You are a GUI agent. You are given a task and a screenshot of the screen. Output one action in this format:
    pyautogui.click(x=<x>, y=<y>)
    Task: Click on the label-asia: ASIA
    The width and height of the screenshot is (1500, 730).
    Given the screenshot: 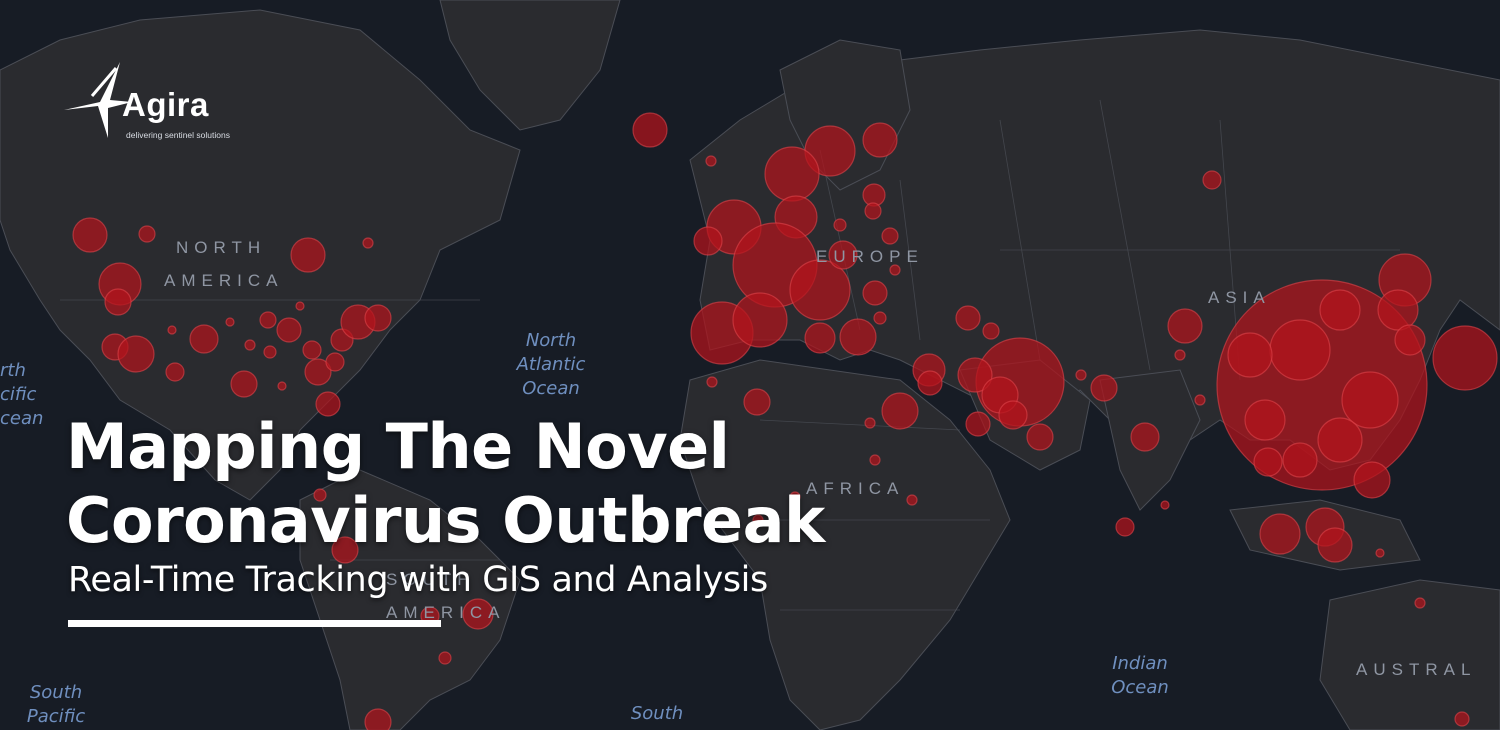 What is the action you would take?
    pyautogui.click(x=1239, y=297)
    